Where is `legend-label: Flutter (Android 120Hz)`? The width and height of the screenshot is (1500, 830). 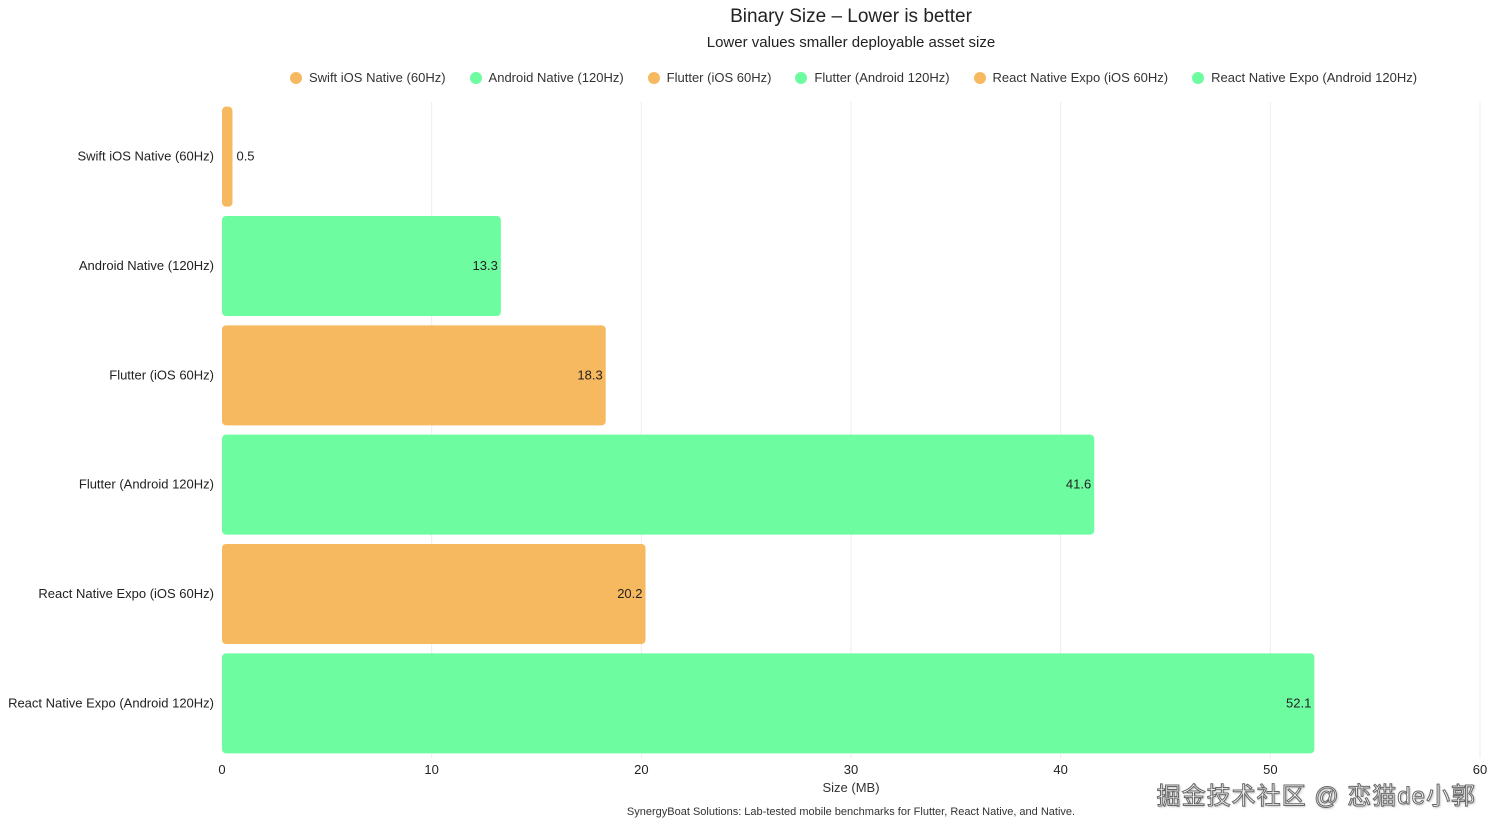
legend-label: Flutter (Android 120Hz) is located at coordinates (882, 77).